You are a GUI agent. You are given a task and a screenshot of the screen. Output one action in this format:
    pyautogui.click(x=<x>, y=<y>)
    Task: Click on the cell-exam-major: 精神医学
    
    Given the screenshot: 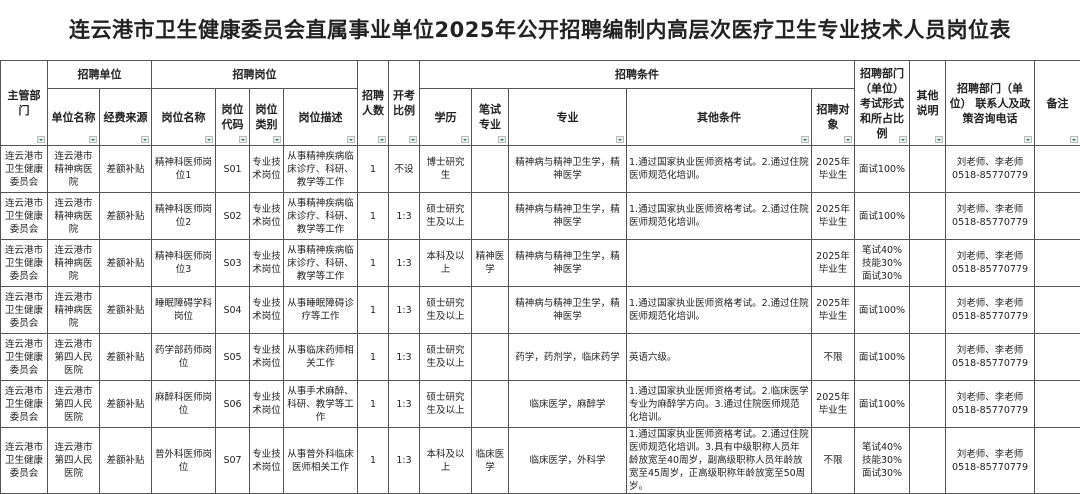 What is the action you would take?
    pyautogui.click(x=490, y=263)
    